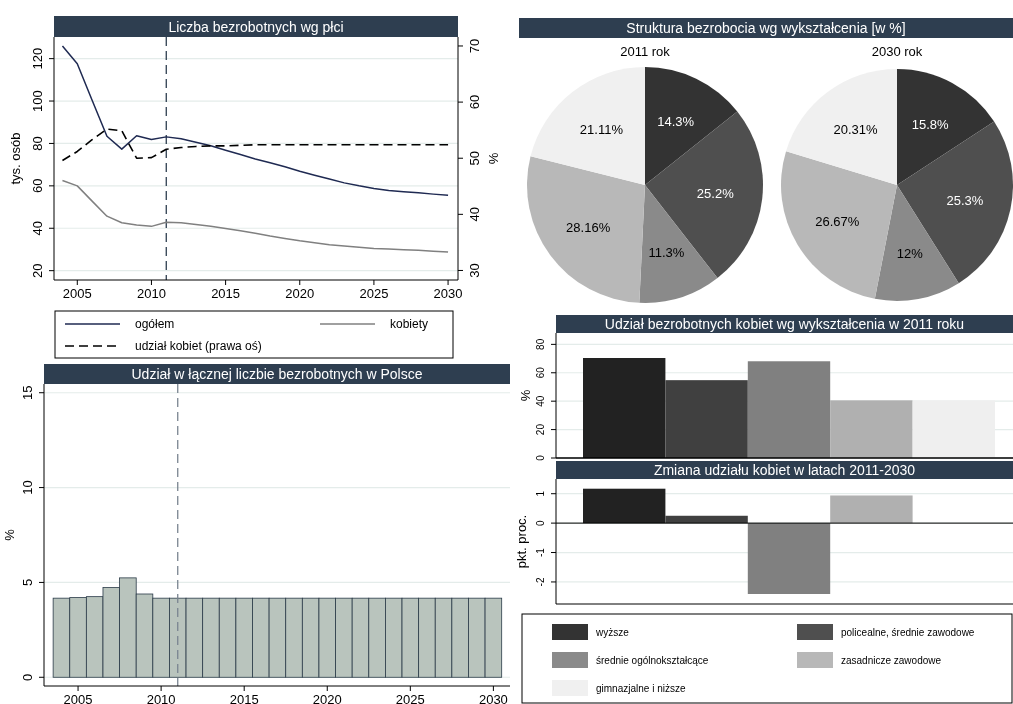 The width and height of the screenshot is (1013, 704). Describe the element at coordinates (27, 582) in the screenshot. I see `y-tick-label: 5` at that location.